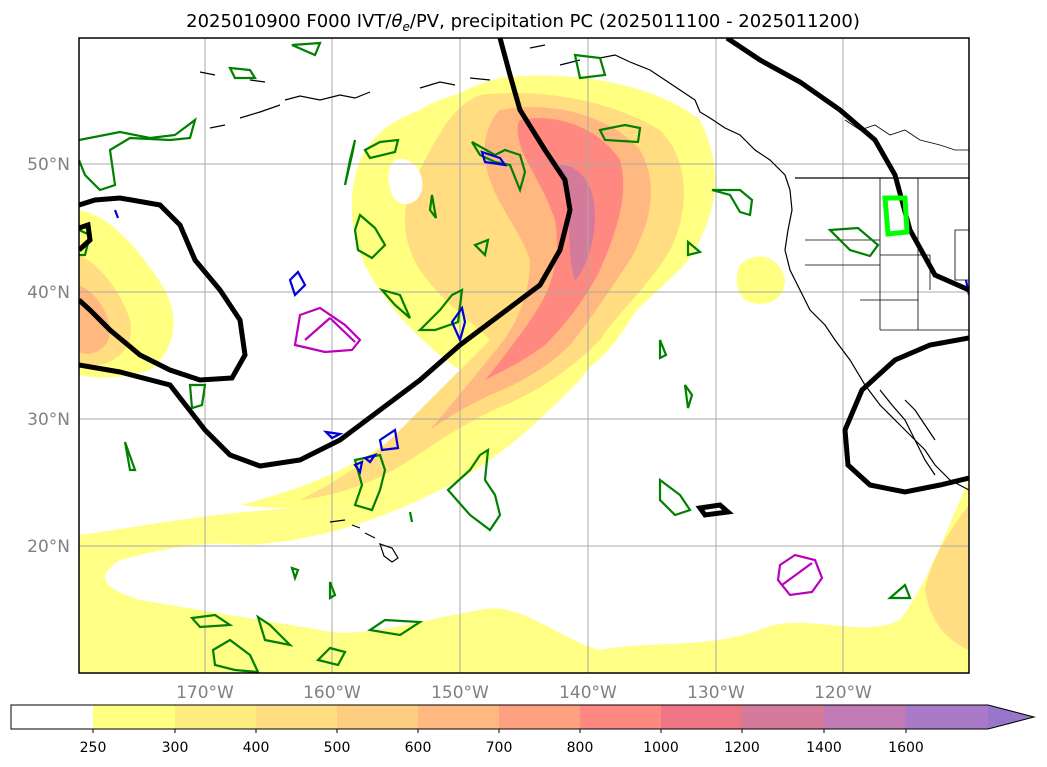 The height and width of the screenshot is (767, 1047). What do you see at coordinates (418, 748) in the screenshot?
I see `colorbar-label: 600` at bounding box center [418, 748].